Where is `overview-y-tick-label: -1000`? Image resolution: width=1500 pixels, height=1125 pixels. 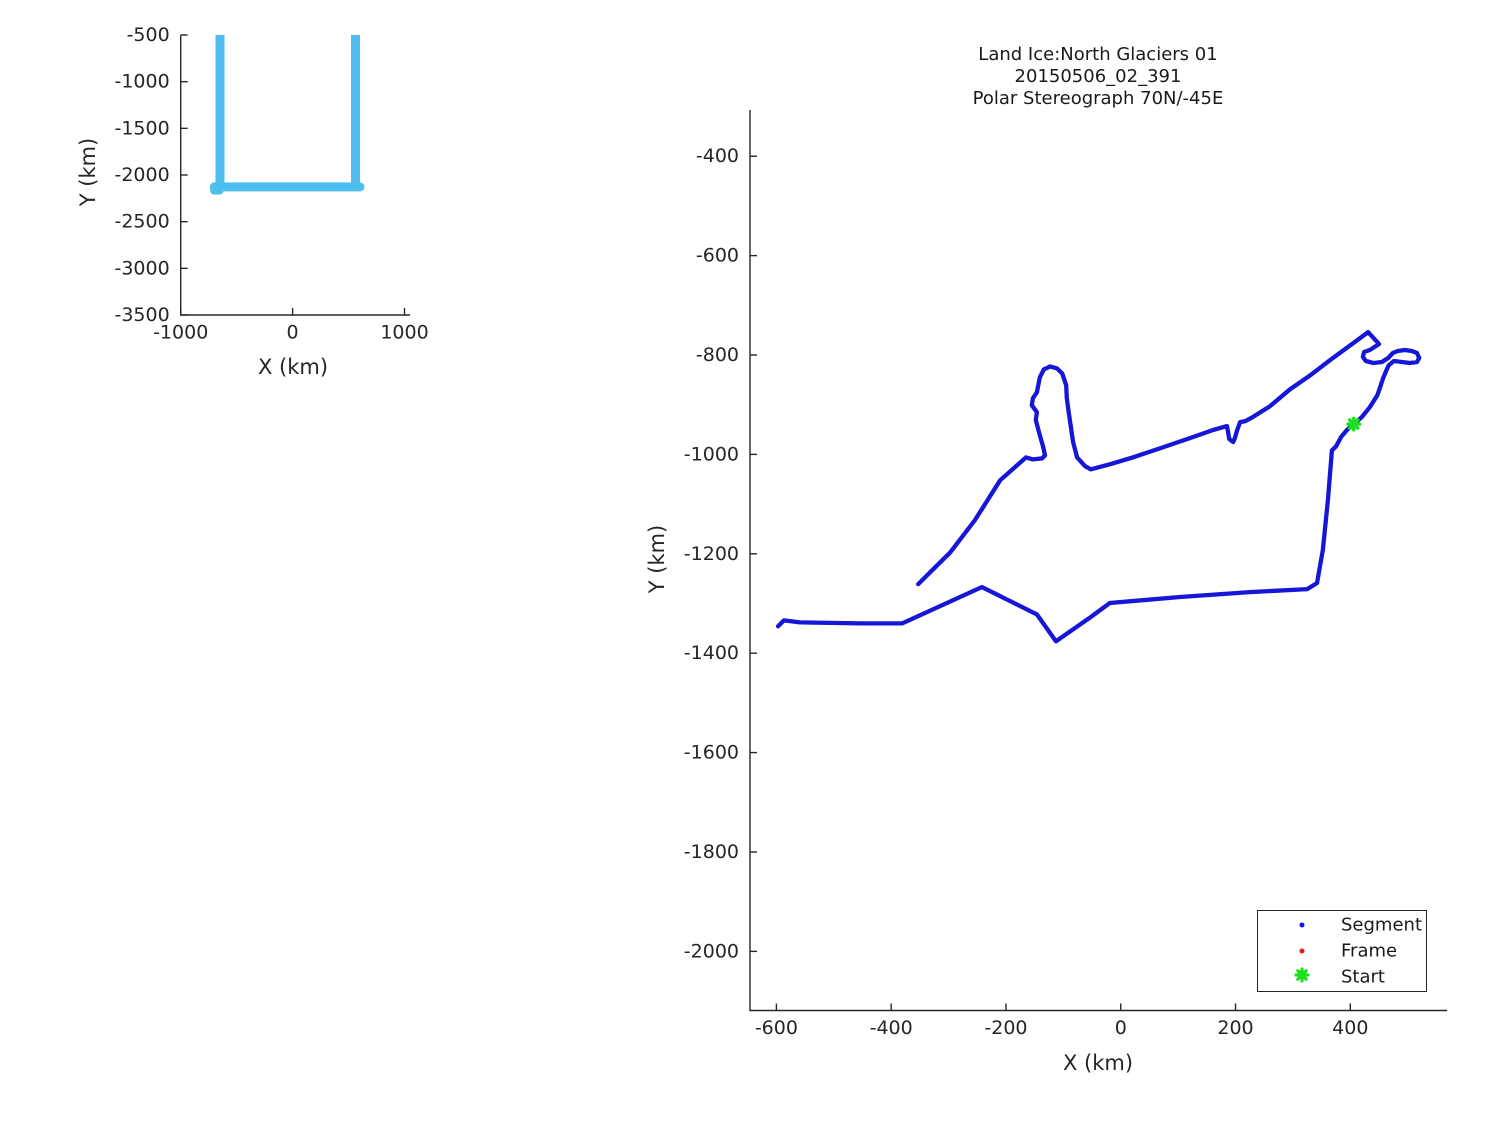 overview-y-tick-label: -1000 is located at coordinates (141, 82).